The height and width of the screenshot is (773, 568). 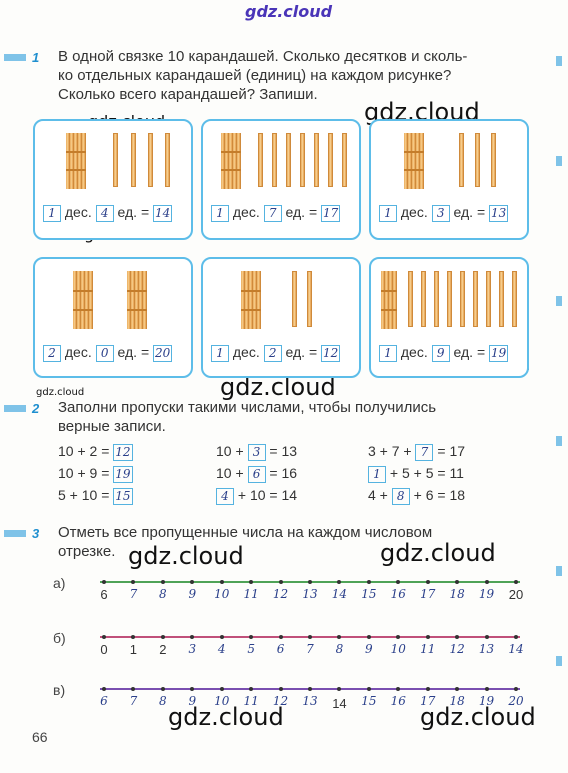 What do you see at coordinates (440, 353) in the screenshot?
I see `units-box: 9` at bounding box center [440, 353].